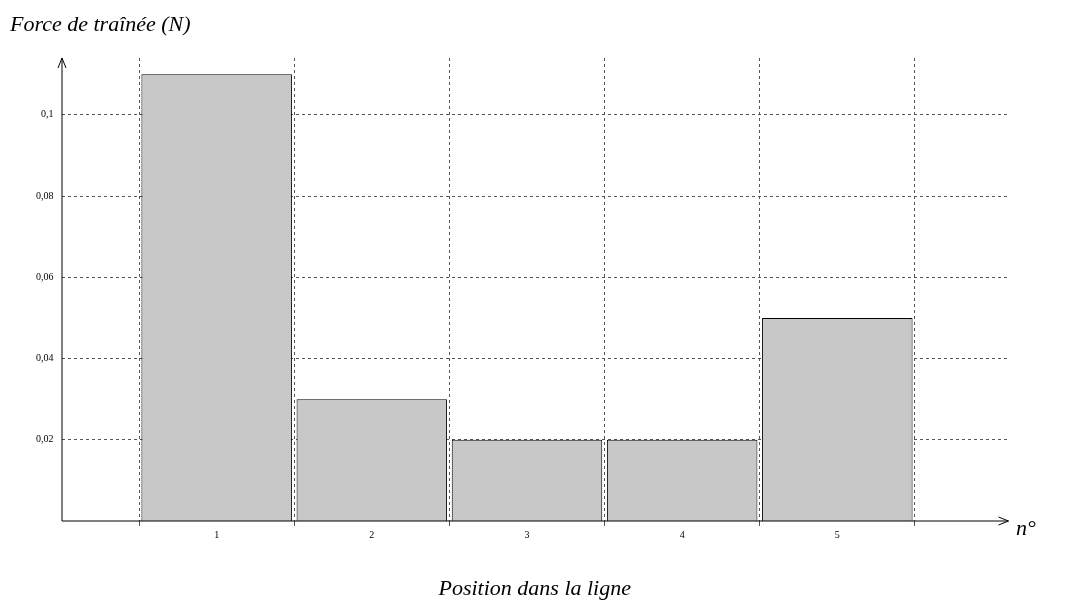  What do you see at coordinates (45, 276) in the screenshot?
I see `y-tick-label: 0,06` at bounding box center [45, 276].